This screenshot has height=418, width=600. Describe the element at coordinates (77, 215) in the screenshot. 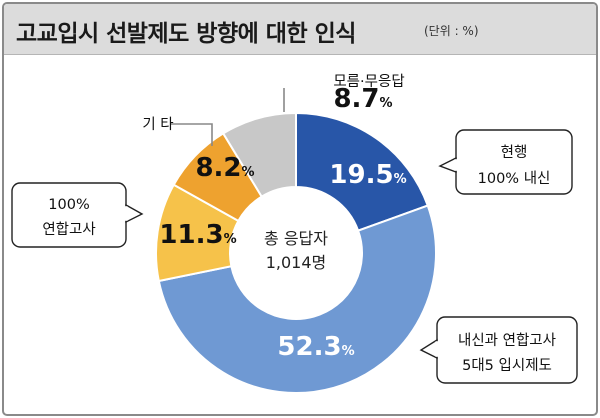

I see `callout-yeonhap` at that location.